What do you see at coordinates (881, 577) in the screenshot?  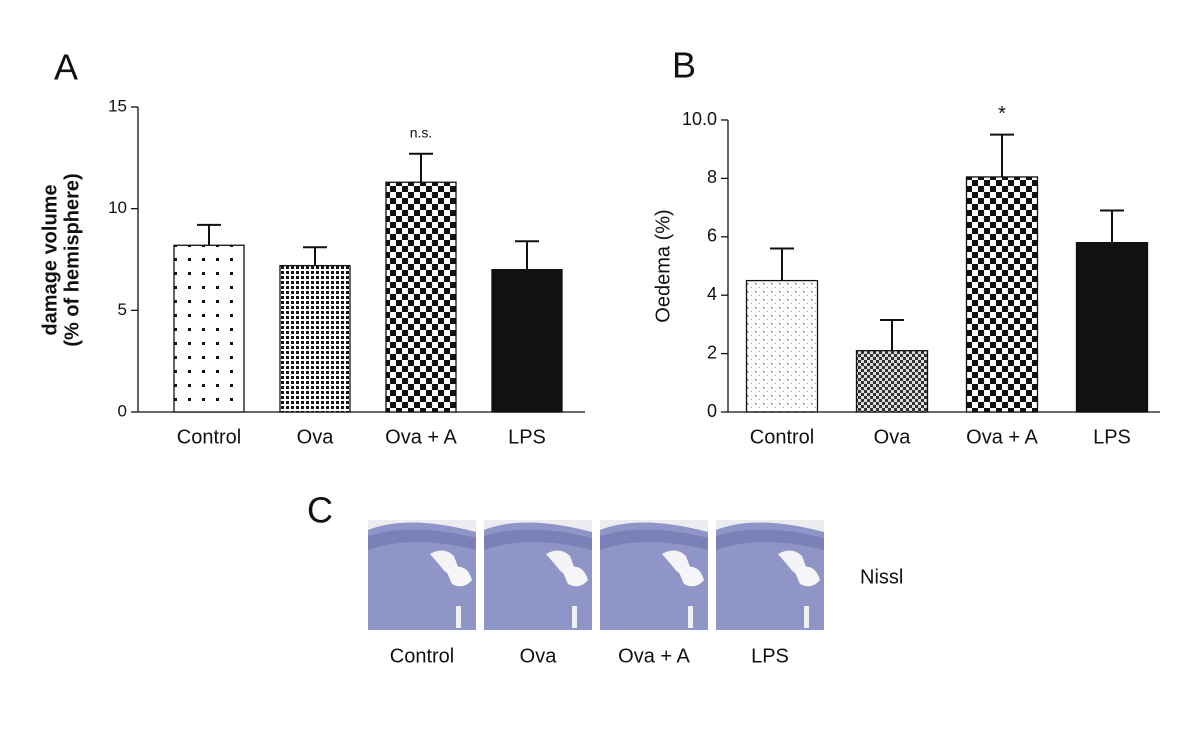 I see `stain-label: Nissl` at bounding box center [881, 577].